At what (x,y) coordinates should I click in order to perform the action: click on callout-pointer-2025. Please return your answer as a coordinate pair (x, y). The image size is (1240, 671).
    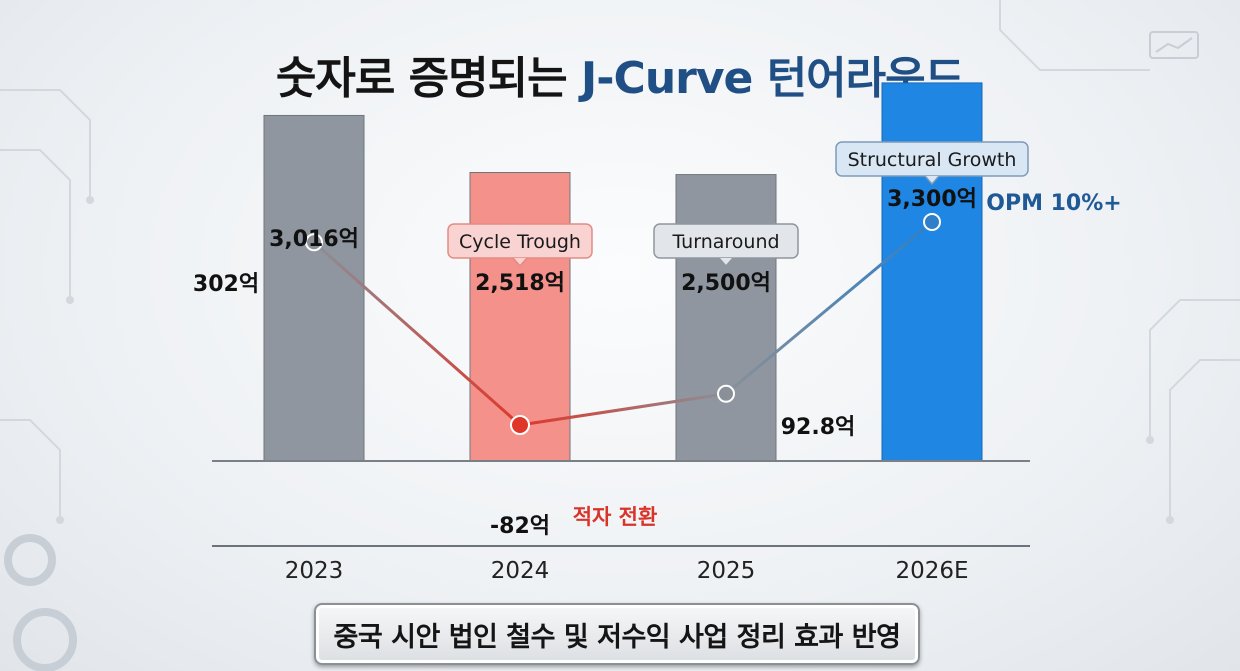
    Looking at the image, I should click on (726, 262).